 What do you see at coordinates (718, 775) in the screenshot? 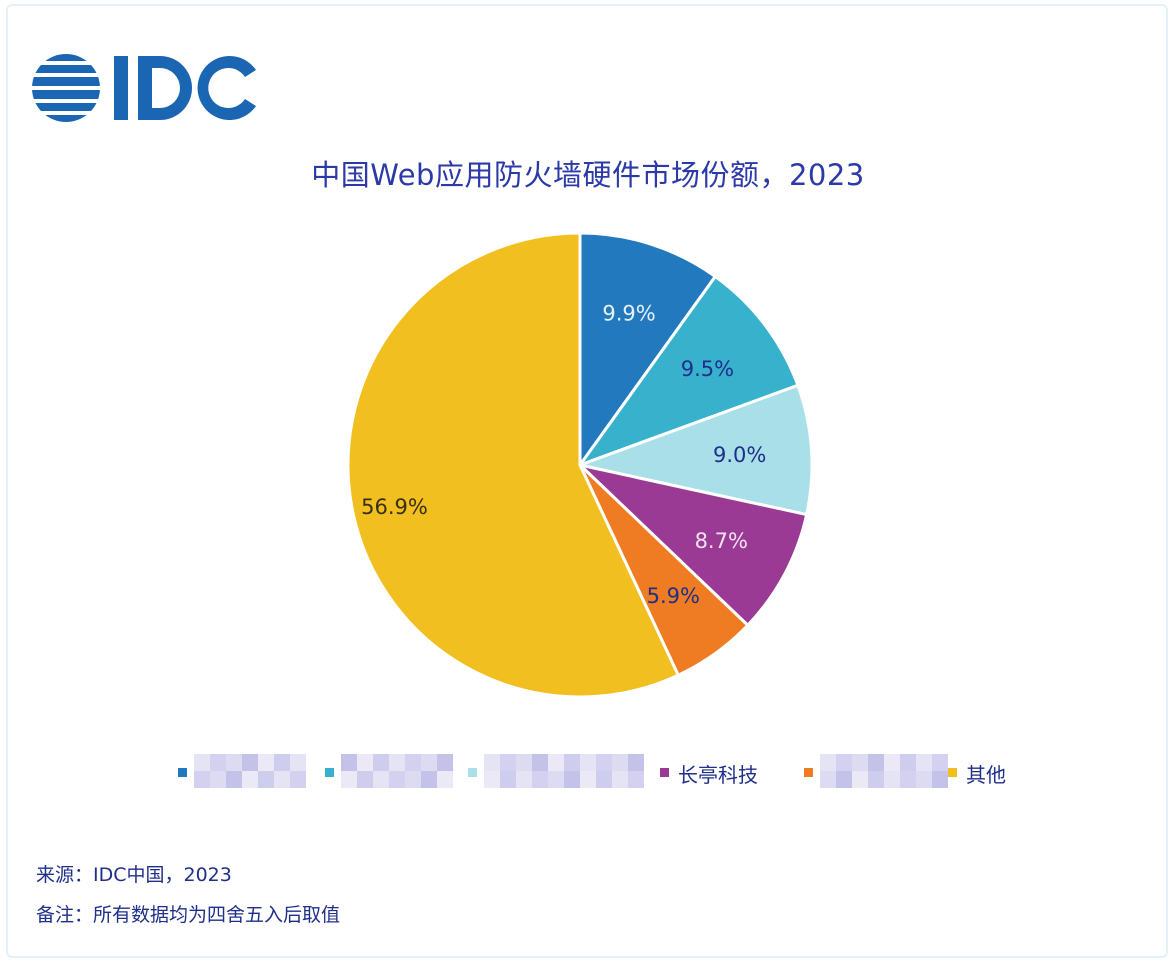
I see `legend-label: 长亭科技` at bounding box center [718, 775].